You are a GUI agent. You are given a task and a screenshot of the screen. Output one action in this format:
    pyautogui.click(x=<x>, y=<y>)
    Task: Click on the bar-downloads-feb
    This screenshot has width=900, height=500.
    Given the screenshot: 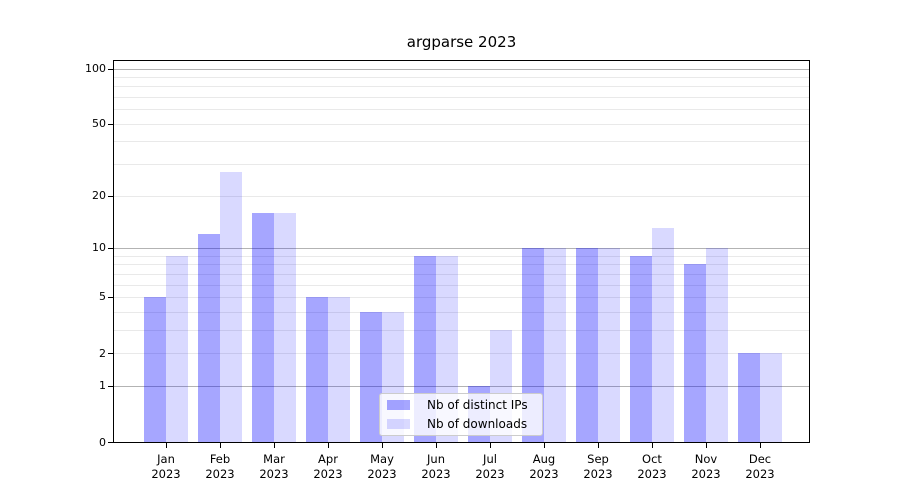 What is the action you would take?
    pyautogui.click(x=231, y=307)
    